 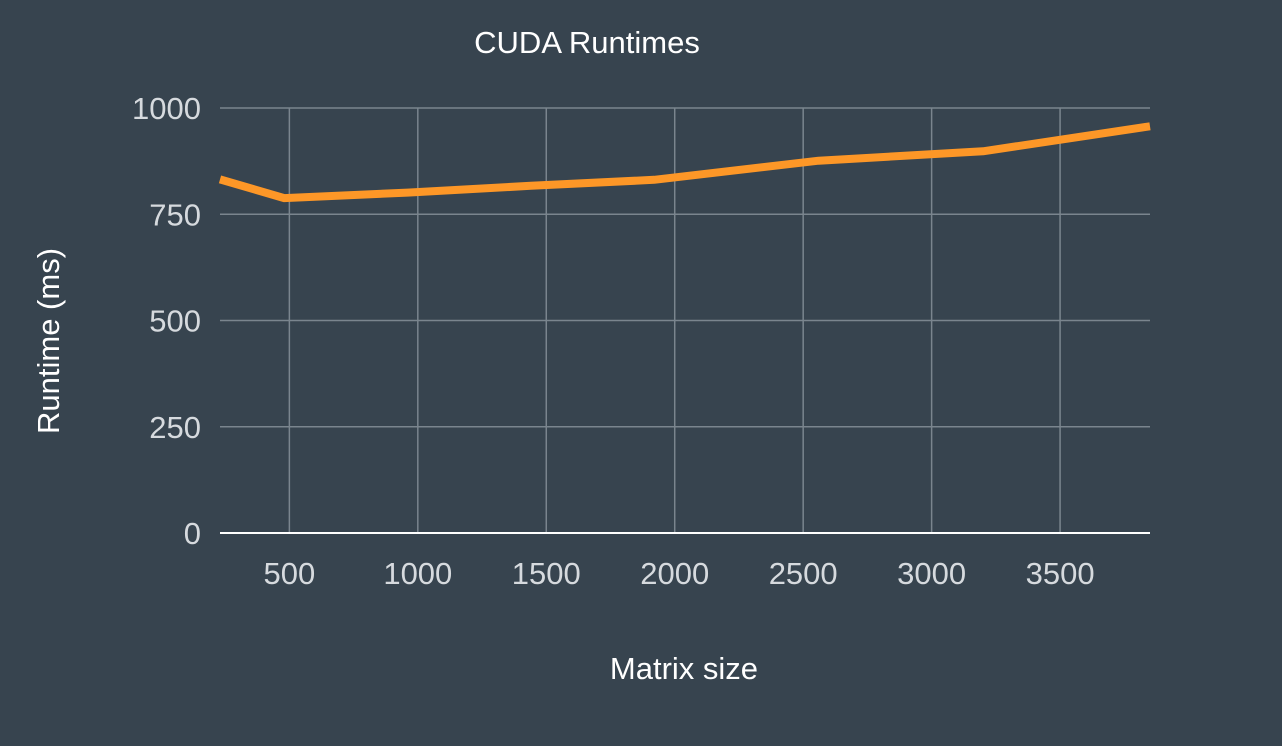 I want to click on y-tick-label: 1000, so click(x=166, y=108).